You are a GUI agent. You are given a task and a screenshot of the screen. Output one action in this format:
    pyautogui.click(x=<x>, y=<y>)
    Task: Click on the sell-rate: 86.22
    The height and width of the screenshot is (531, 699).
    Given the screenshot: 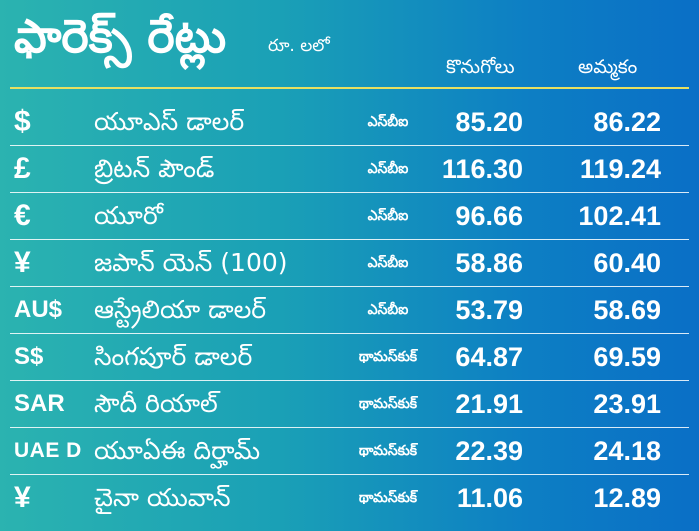 What is the action you would take?
    pyautogui.click(x=627, y=122)
    